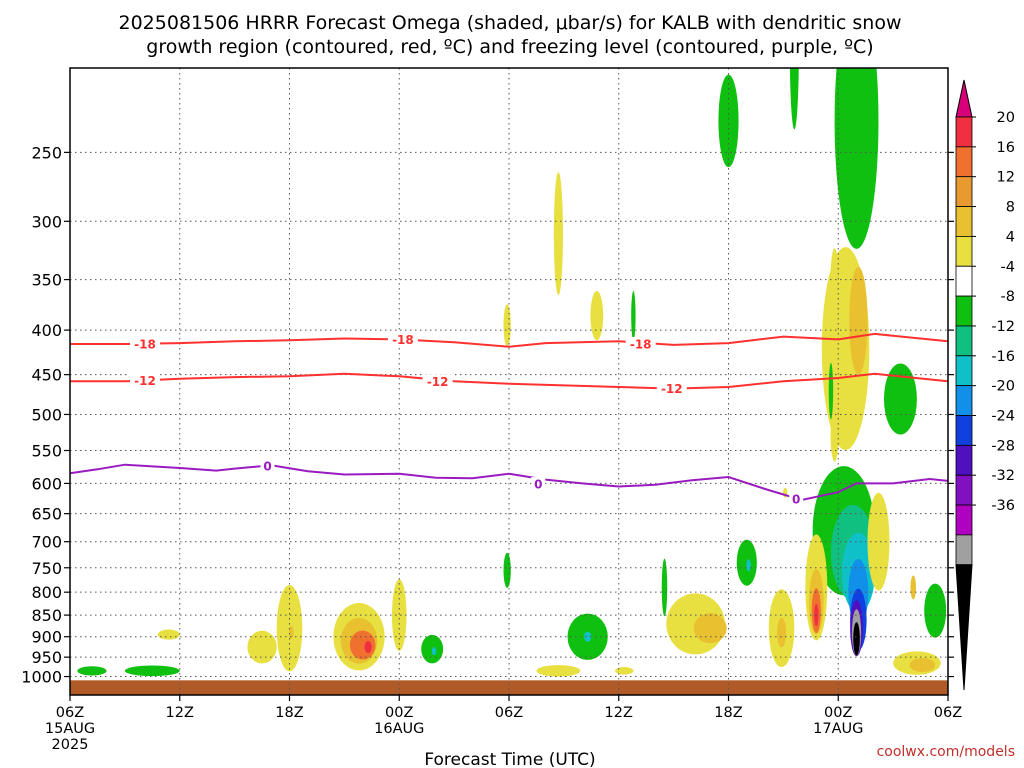  What do you see at coordinates (46, 657) in the screenshot?
I see `y-tick-label: 950` at bounding box center [46, 657].